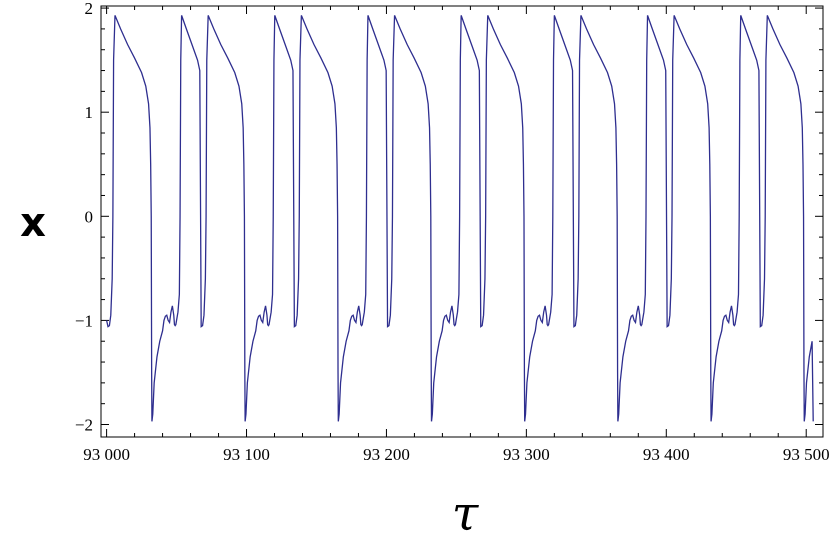 The width and height of the screenshot is (830, 547). I want to click on x-tick-labels: 93 000 93 100 93 200 93 300 93 400 93 500, so click(456, 454).